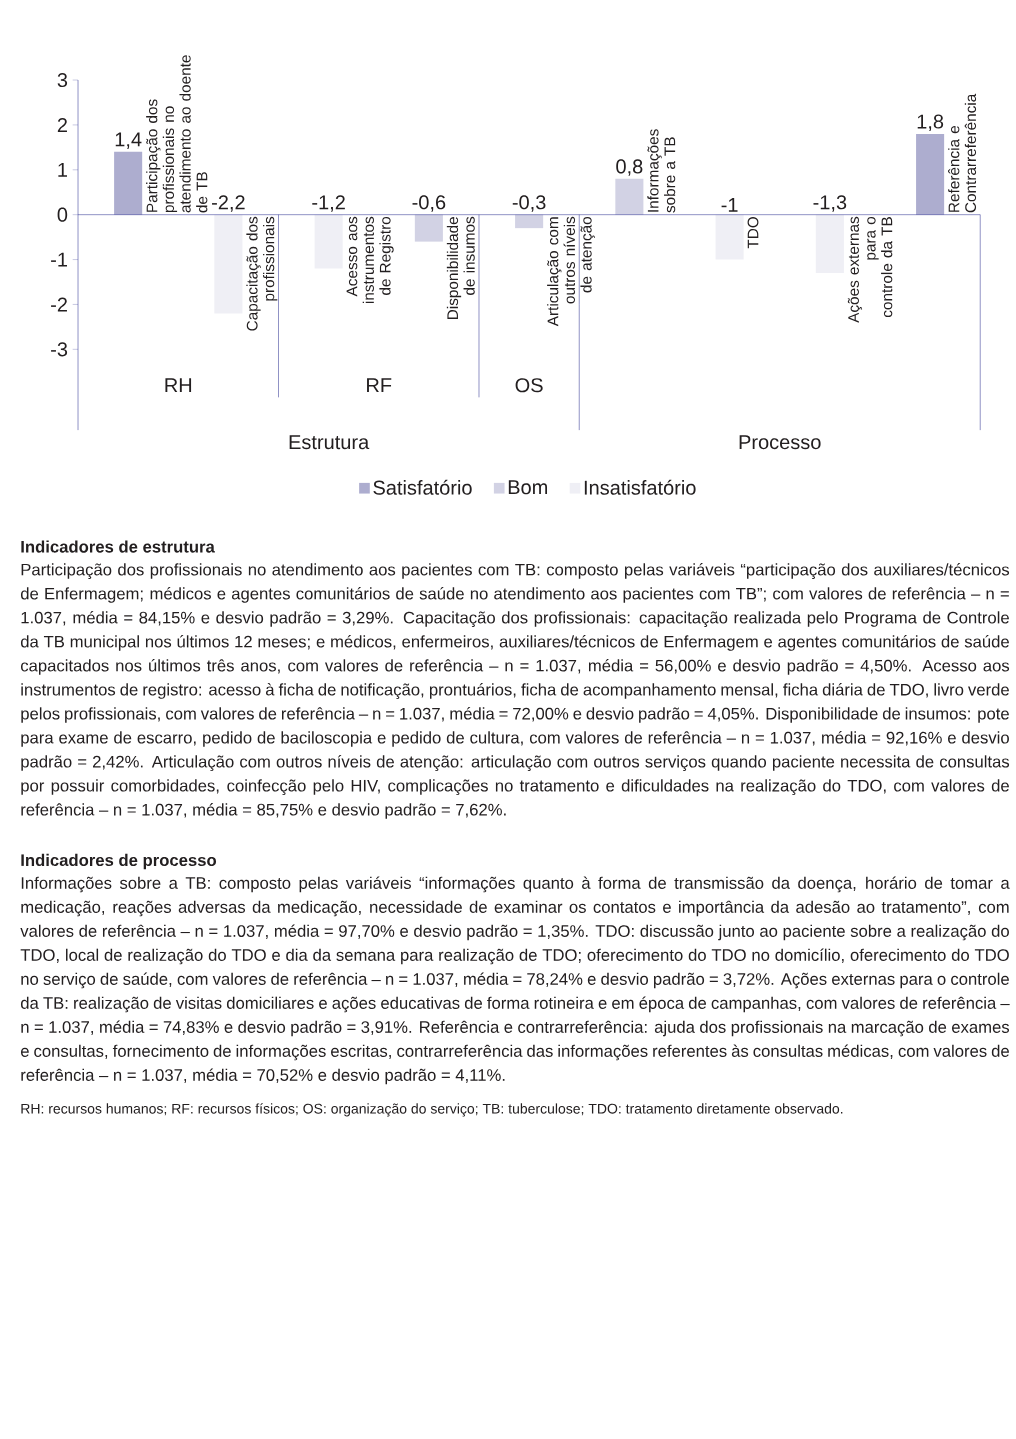  Describe the element at coordinates (661, 171) in the screenshot. I see `x-tick-label: Informações sobre a TB` at that location.